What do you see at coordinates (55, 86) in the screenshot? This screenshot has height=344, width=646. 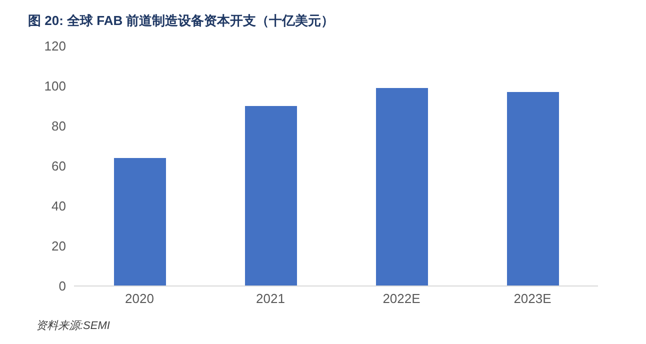 I see `y-tick-label: 100` at bounding box center [55, 86].